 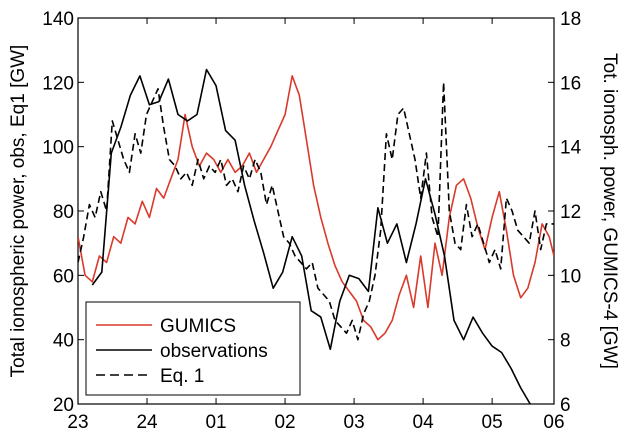 What do you see at coordinates (565, 405) in the screenshot?
I see `right-y-tick-label: 6` at bounding box center [565, 405].